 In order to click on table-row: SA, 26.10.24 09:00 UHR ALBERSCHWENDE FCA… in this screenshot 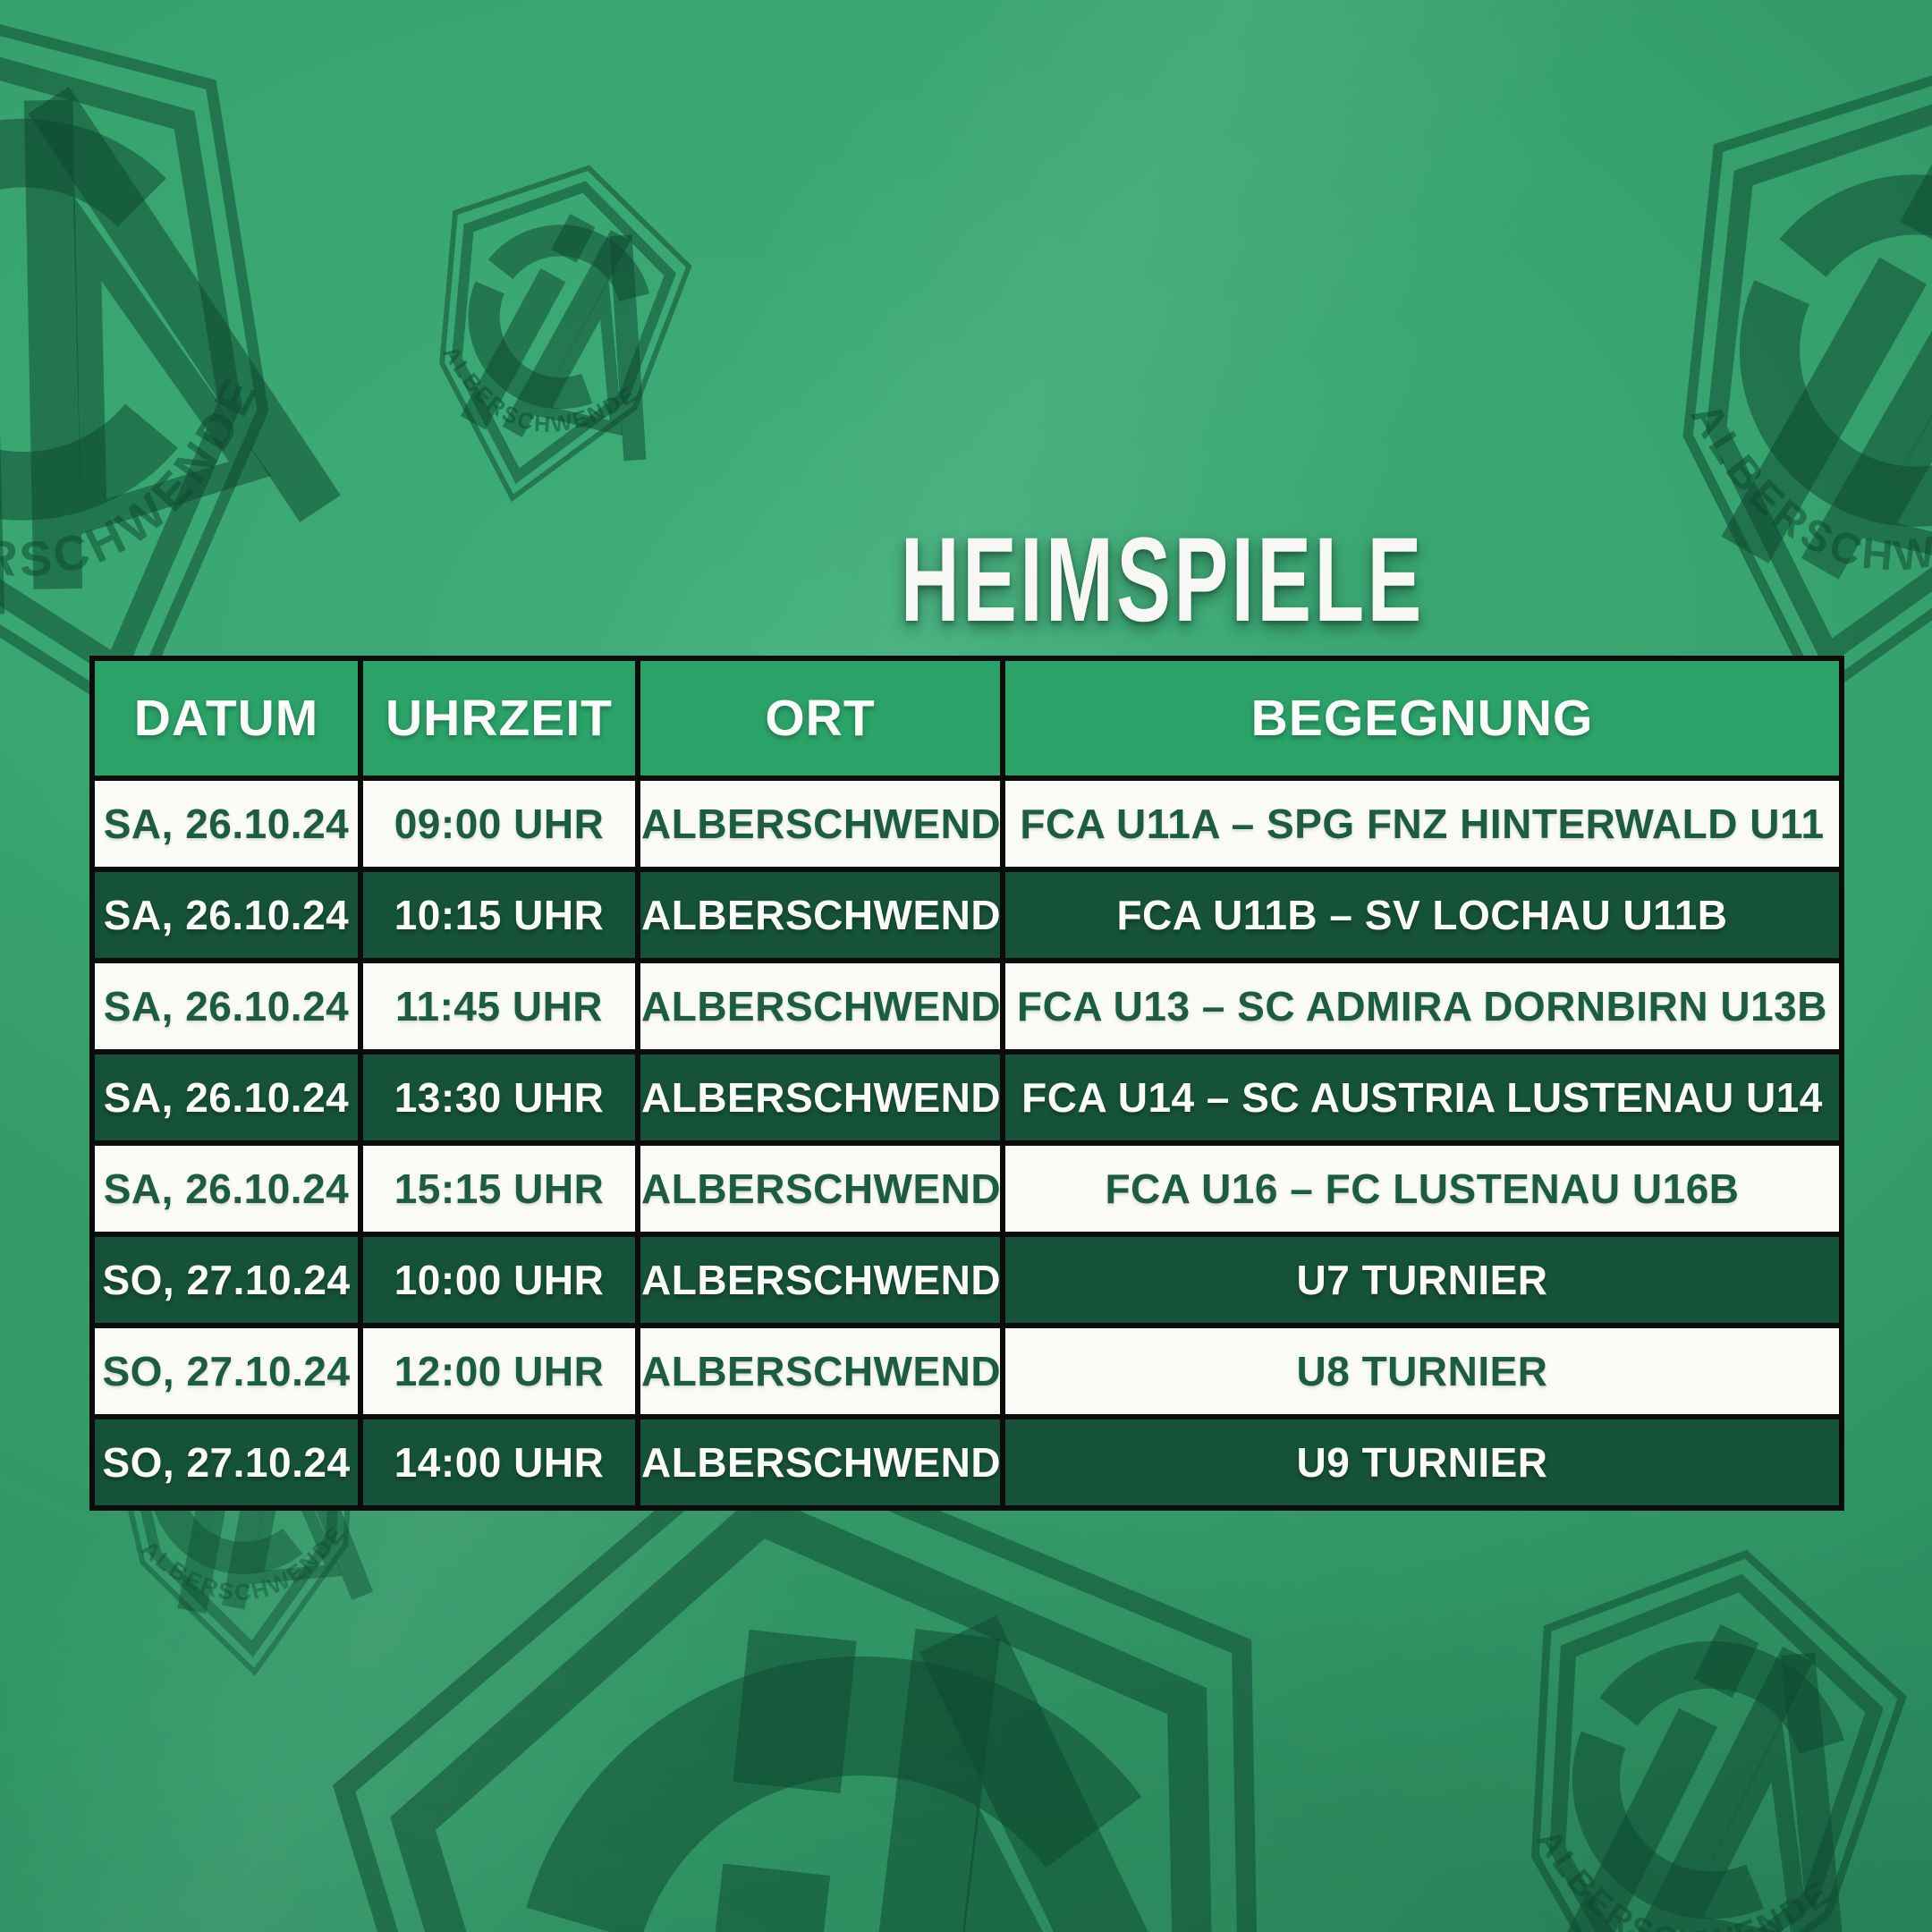, I will do `click(966, 823)`.